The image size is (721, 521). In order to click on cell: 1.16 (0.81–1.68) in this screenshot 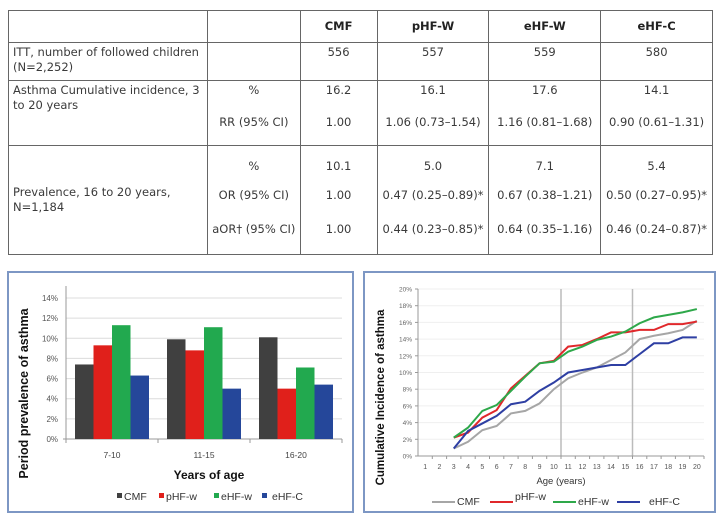, I will do `click(545, 129)`.